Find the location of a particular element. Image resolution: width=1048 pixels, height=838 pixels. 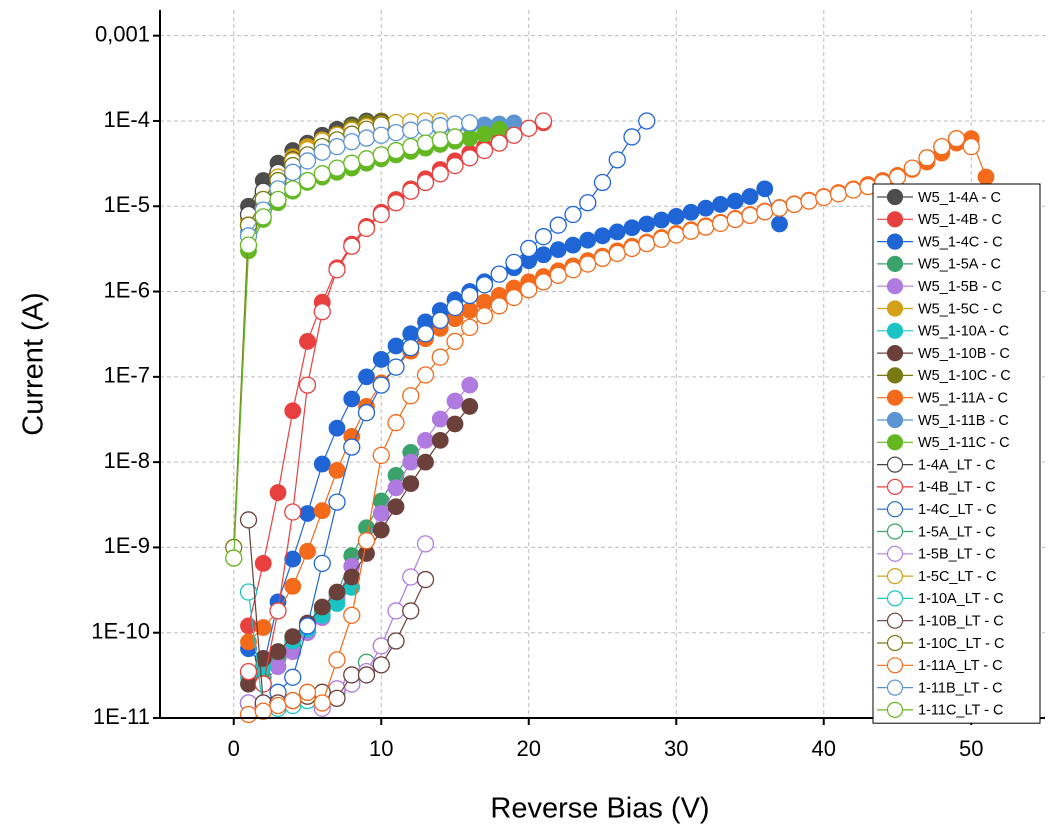

legend-label: W5_1-10B - C is located at coordinates (964, 354).